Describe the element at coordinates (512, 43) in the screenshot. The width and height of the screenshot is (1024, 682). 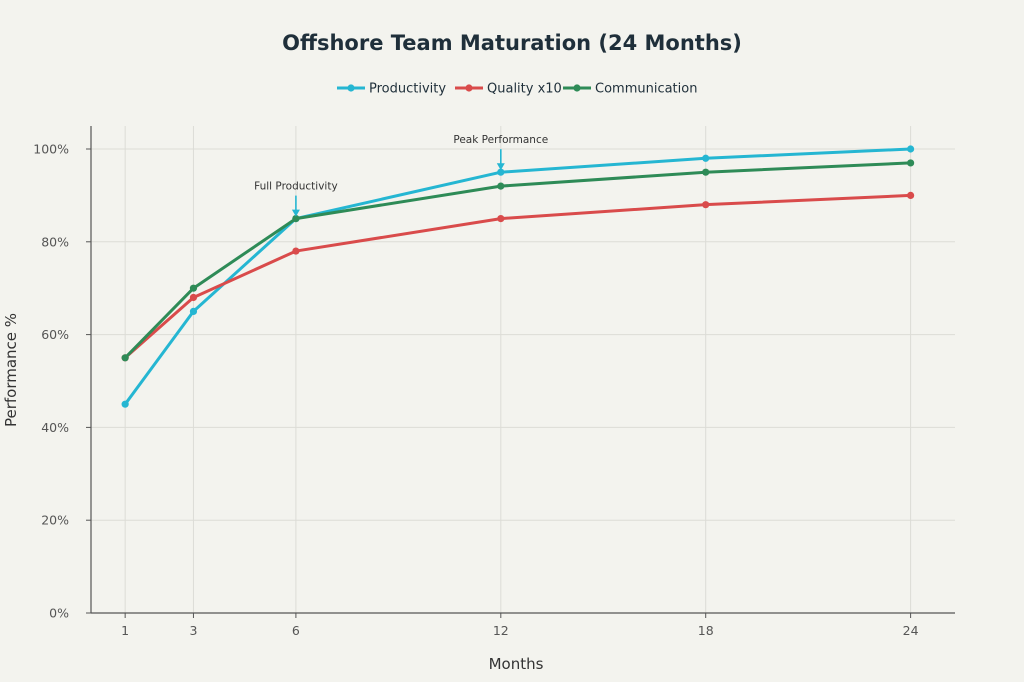
I see `chart-title: Offshore Team Maturation (24 Months)` at that location.